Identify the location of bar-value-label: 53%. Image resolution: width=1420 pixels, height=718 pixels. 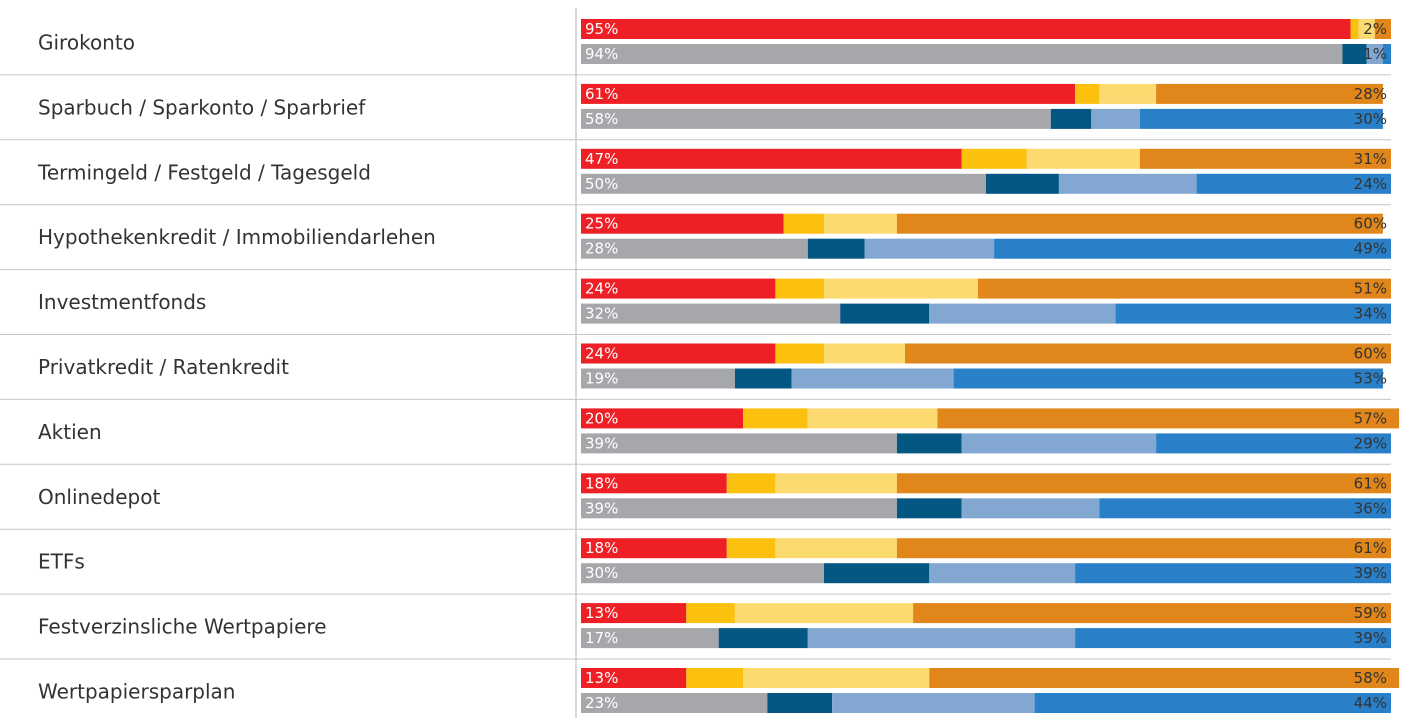
(1370, 379).